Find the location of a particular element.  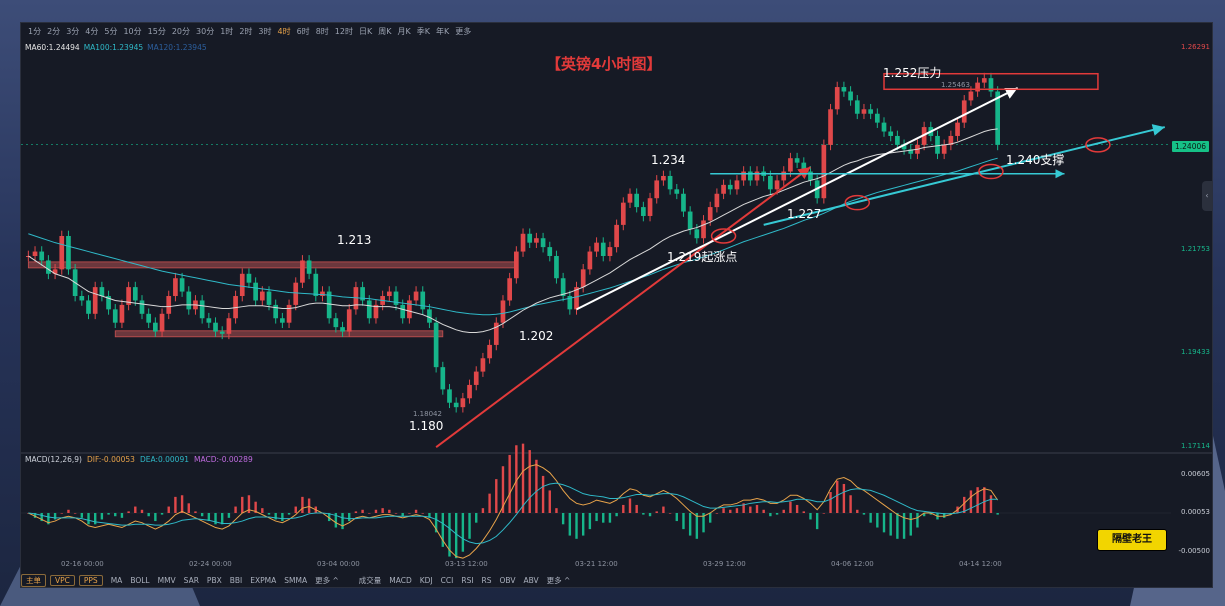

timeframe-3: 4分 is located at coordinates (92, 31).